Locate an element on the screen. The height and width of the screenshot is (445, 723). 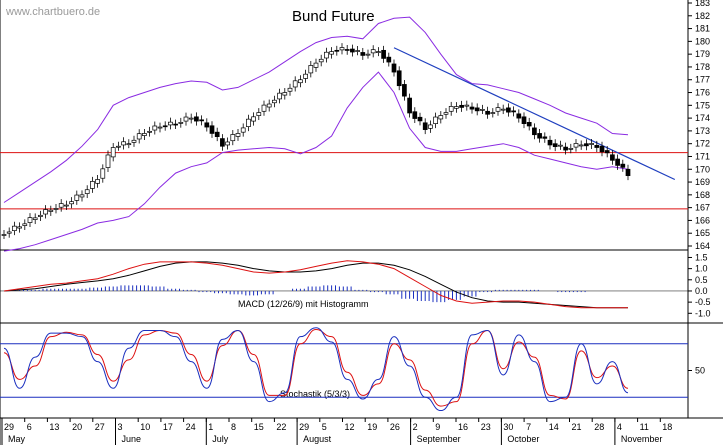
x-month-label: November is located at coordinates (642, 439).